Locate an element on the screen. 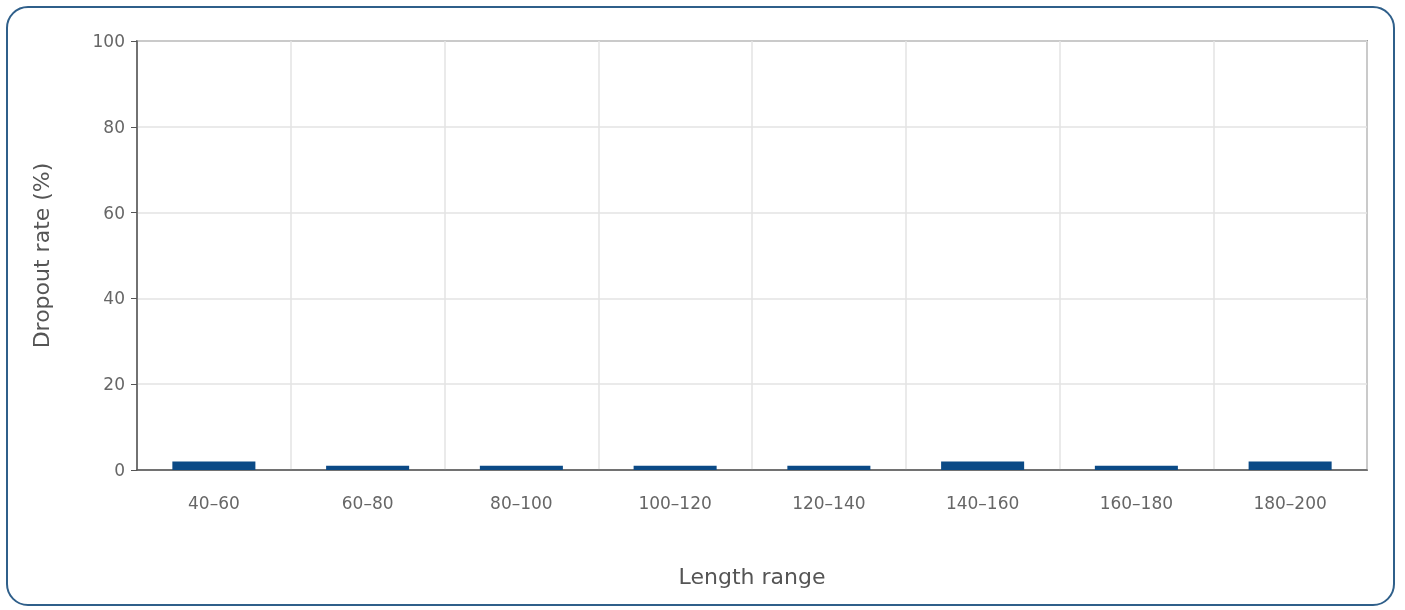 This screenshot has height=610, width=1405. x-tick-label: 160–180 is located at coordinates (1136, 502).